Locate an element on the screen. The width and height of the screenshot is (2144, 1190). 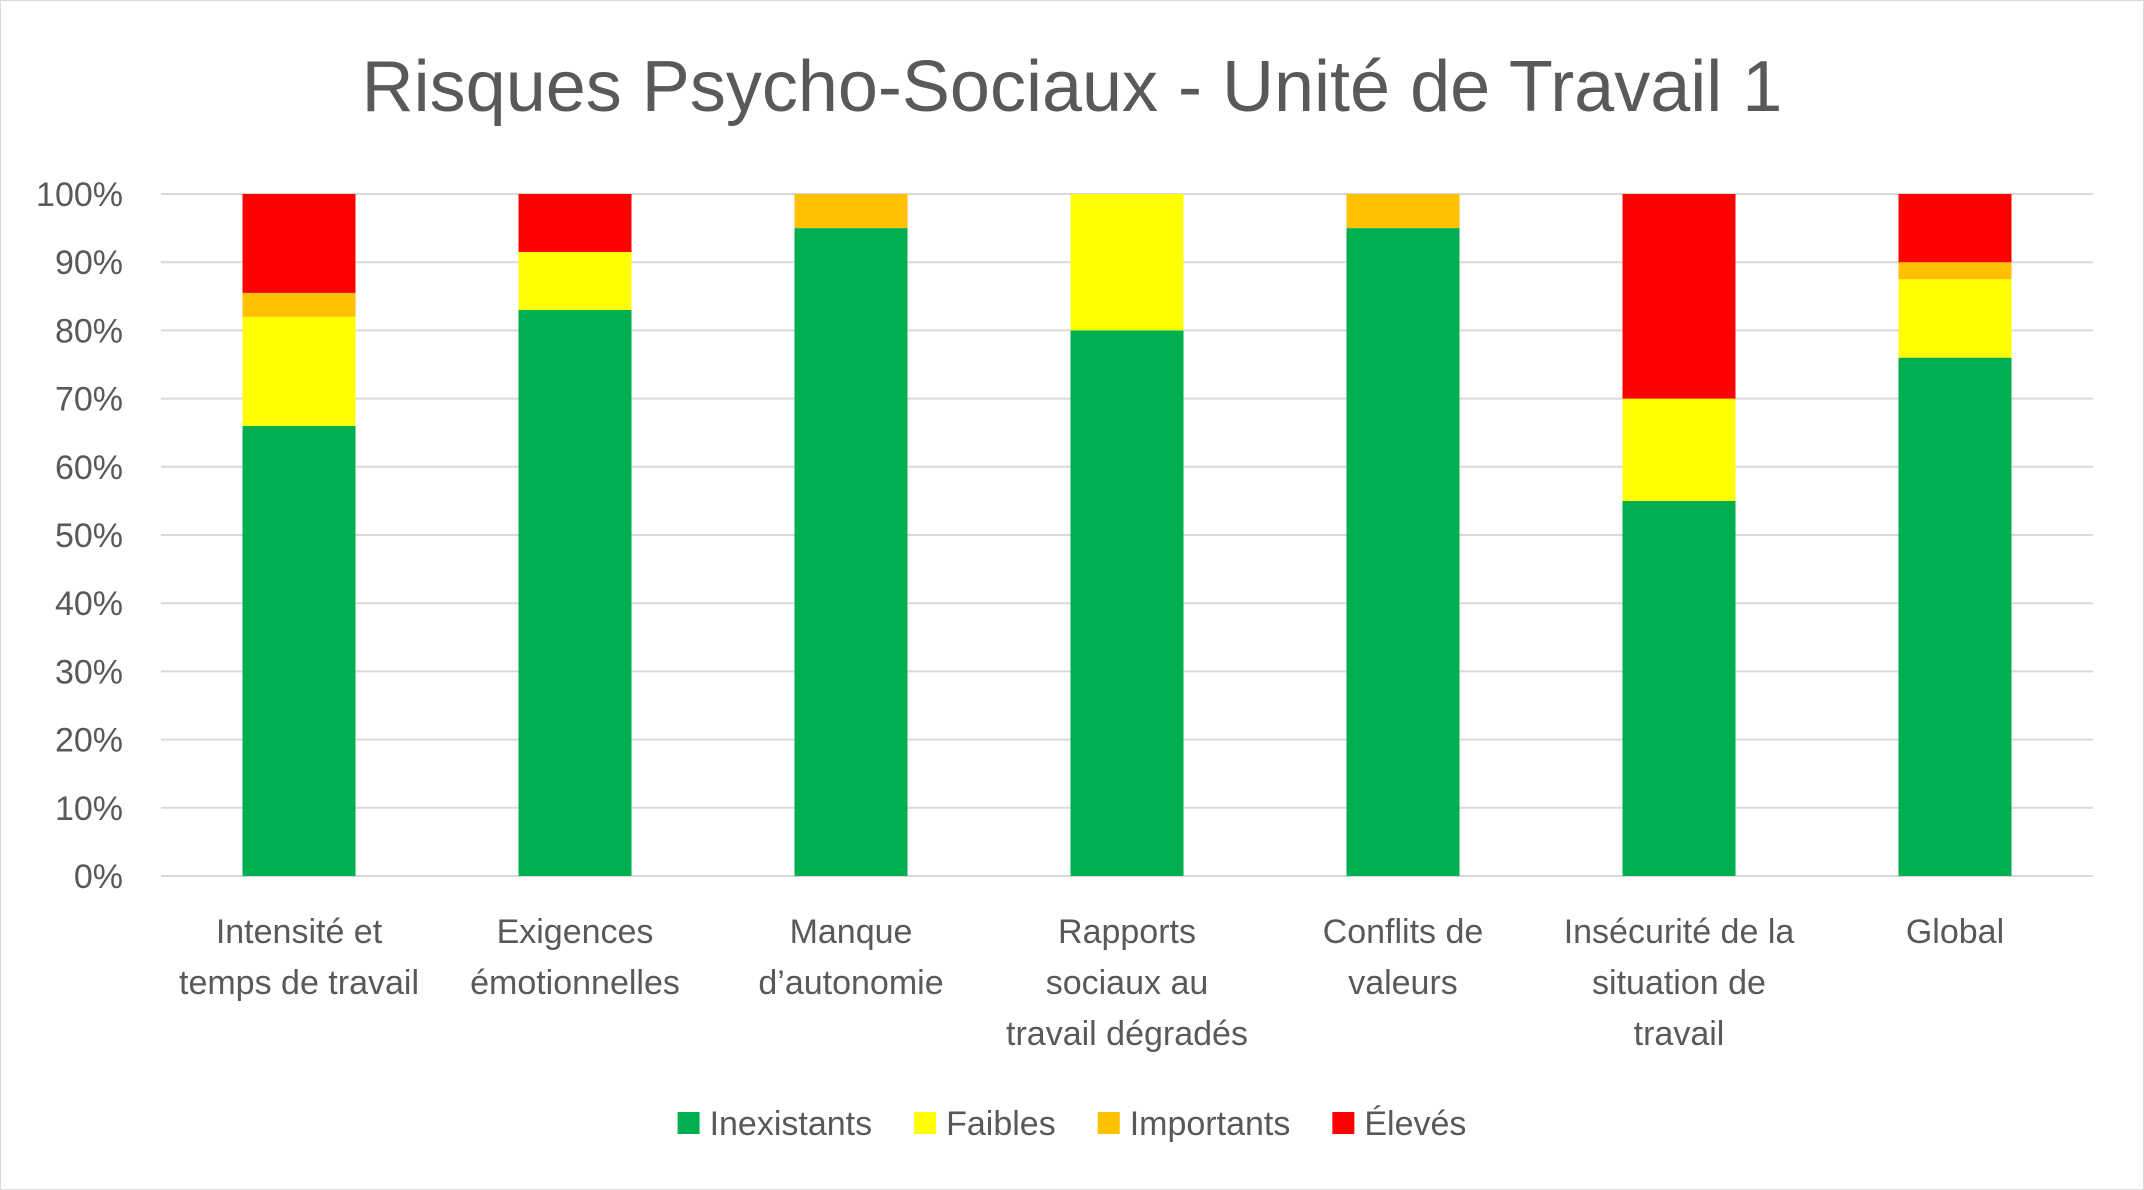
legend-swatch-faibles is located at coordinates (925, 1123).